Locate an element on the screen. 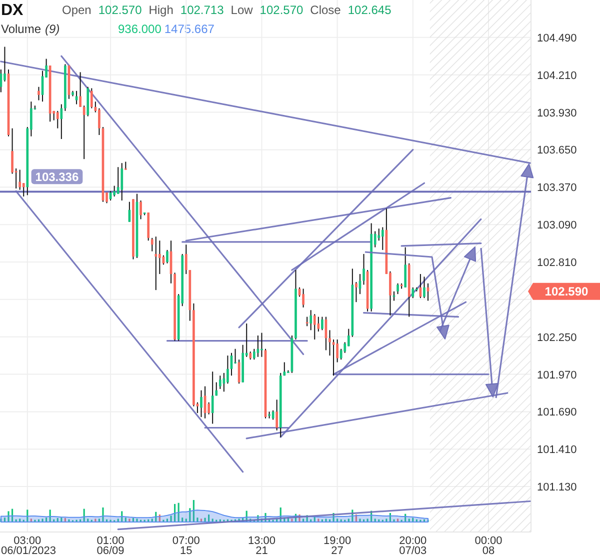 The image size is (600, 558). y-tick-label: 102.810 is located at coordinates (557, 262).